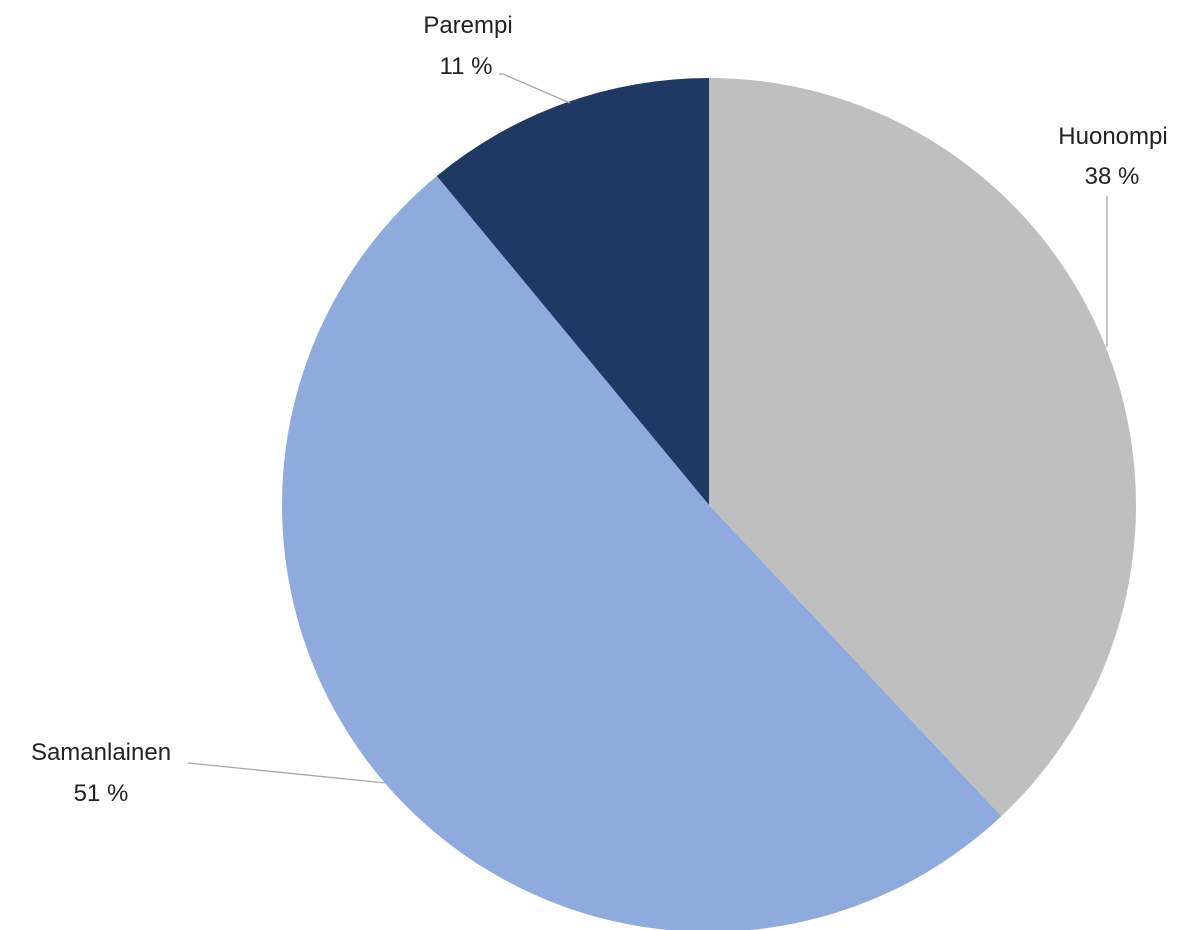  I want to click on leader-line-samanlainen, so click(287, 773).